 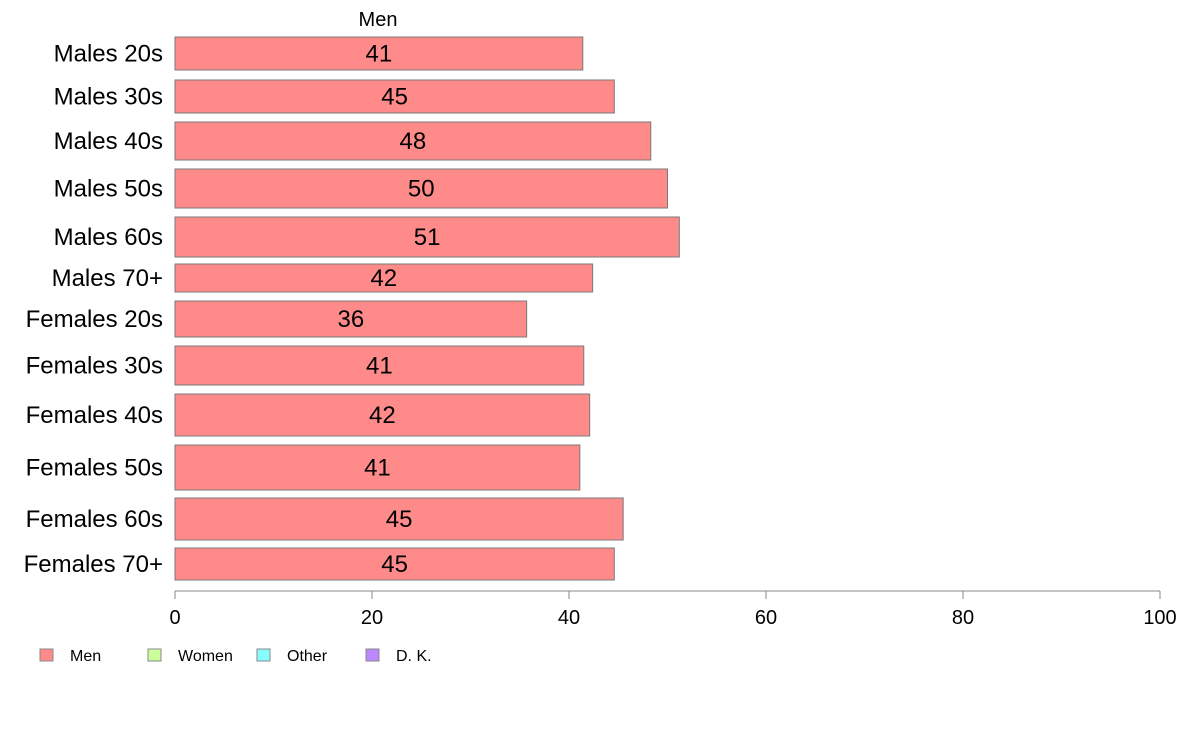 I want to click on legend-label: Women, so click(x=205, y=656).